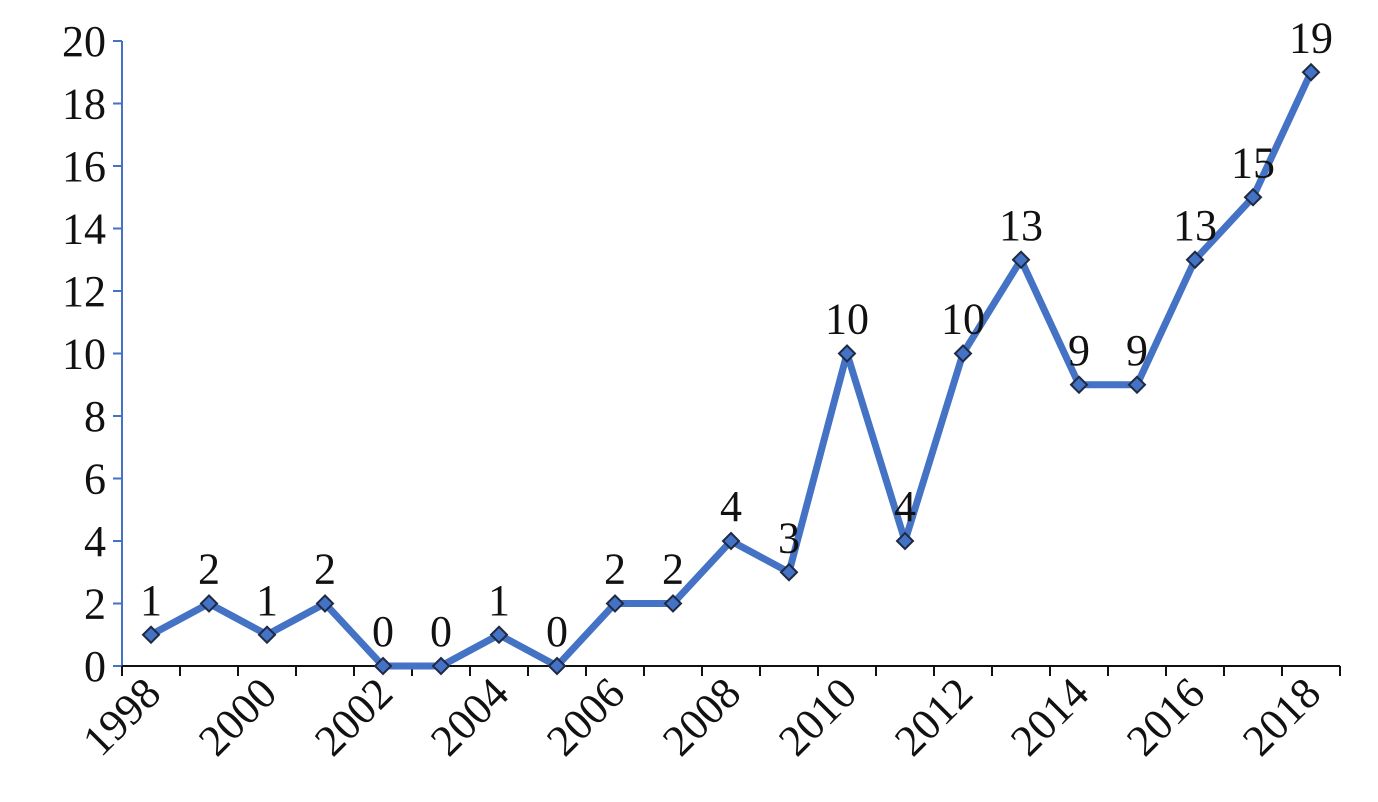 The width and height of the screenshot is (1378, 802). Describe the element at coordinates (1311, 37) in the screenshot. I see `data-label: 19` at that location.